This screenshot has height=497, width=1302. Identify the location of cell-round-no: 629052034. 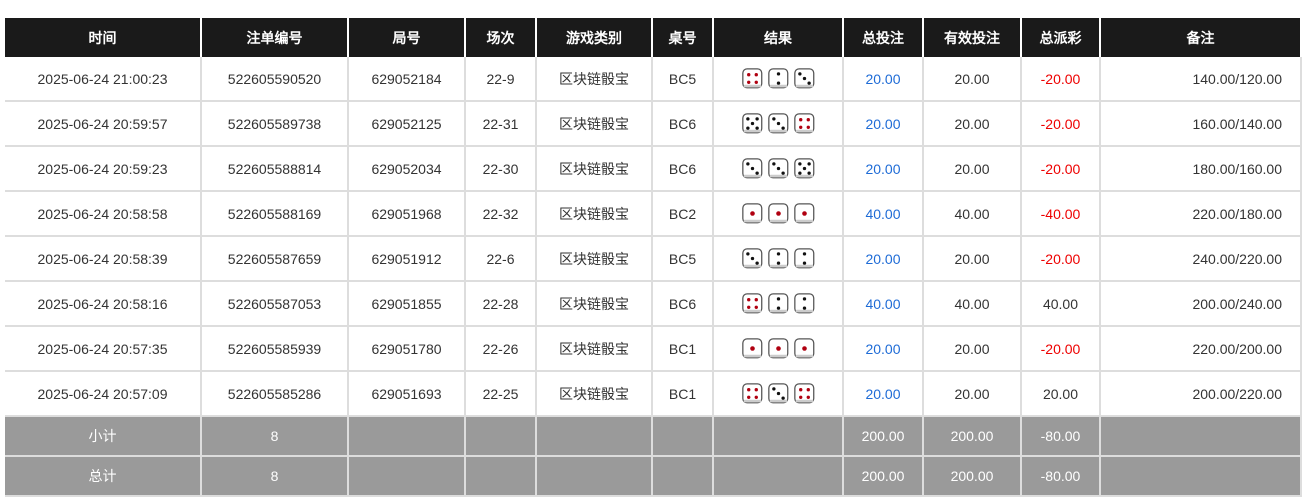
(407, 169).